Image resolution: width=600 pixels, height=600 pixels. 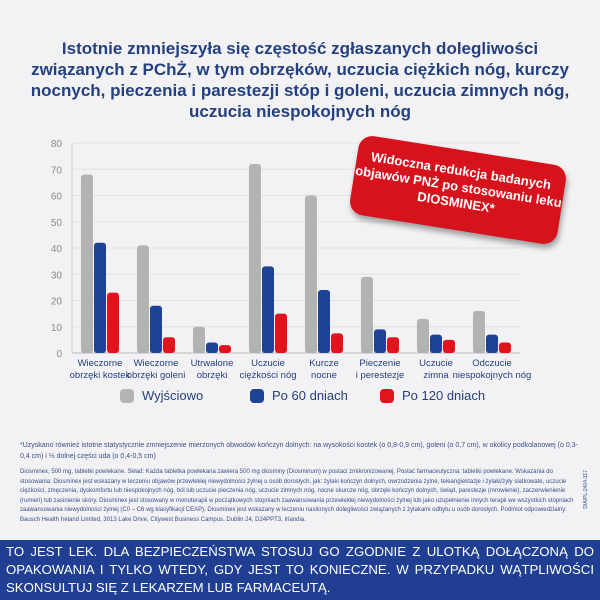 What do you see at coordinates (57, 144) in the screenshot?
I see `y-tick-label: 80` at bounding box center [57, 144].